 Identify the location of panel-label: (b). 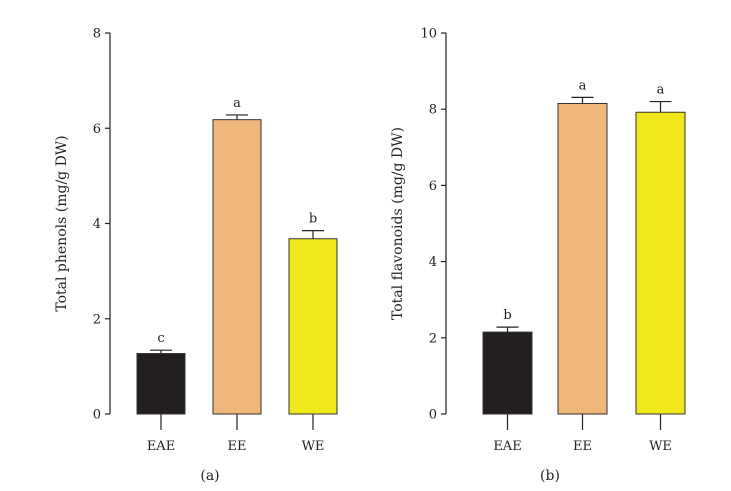
(550, 476).